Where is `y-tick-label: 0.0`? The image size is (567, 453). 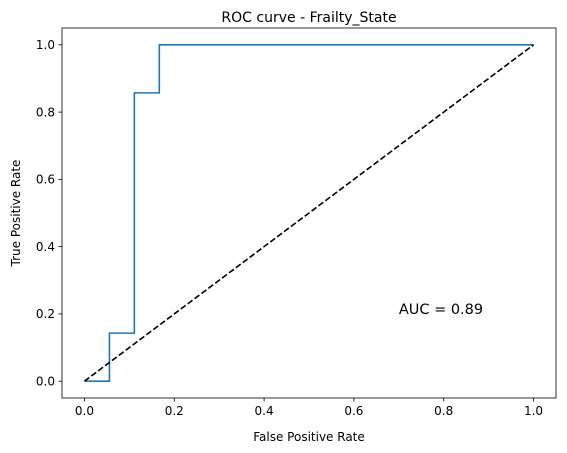
y-tick-label: 0.0 is located at coordinates (45, 381).